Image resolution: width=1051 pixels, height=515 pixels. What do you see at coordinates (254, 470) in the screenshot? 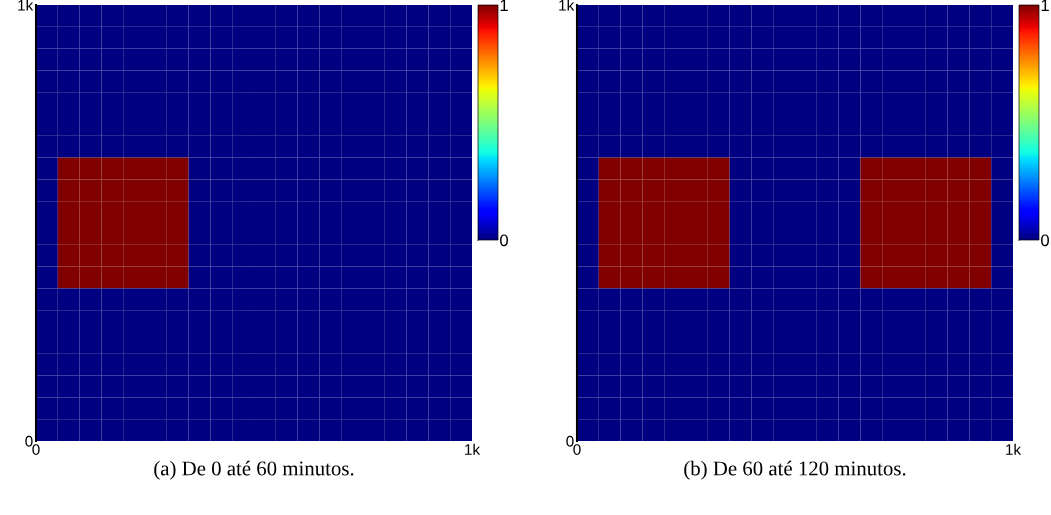
I see `x-axis-title: (a) De 0 até 60 minutos.` at bounding box center [254, 470].